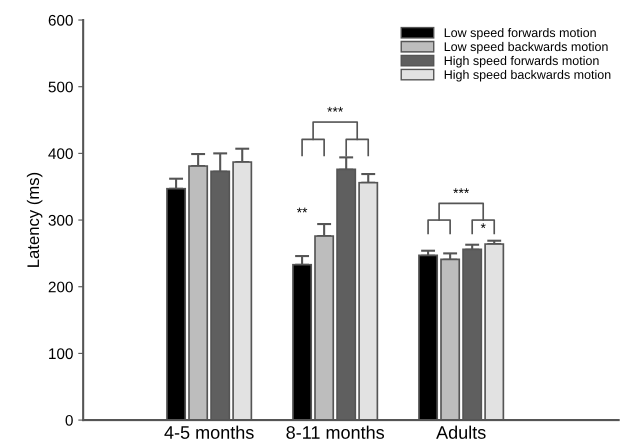  What do you see at coordinates (526, 48) in the screenshot?
I see `legend-label: Low speed backwards motion` at bounding box center [526, 48].